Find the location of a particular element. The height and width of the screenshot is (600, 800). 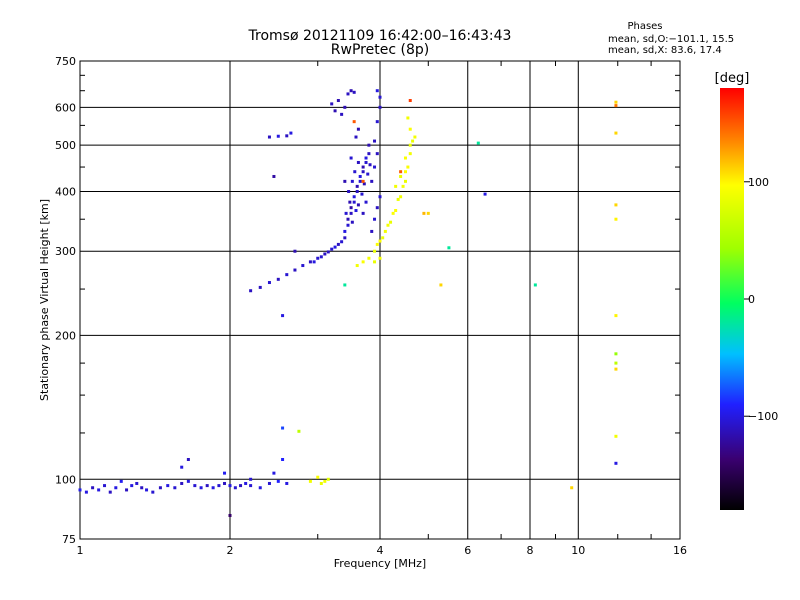

x-axis-label: Frequency [MHz] is located at coordinates (380, 563).